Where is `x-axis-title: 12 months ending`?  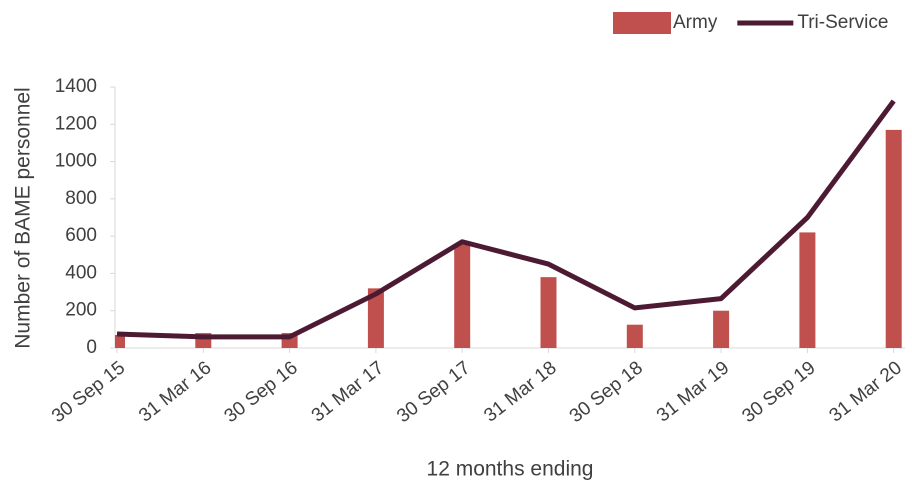
x-axis-title: 12 months ending is located at coordinates (510, 469).